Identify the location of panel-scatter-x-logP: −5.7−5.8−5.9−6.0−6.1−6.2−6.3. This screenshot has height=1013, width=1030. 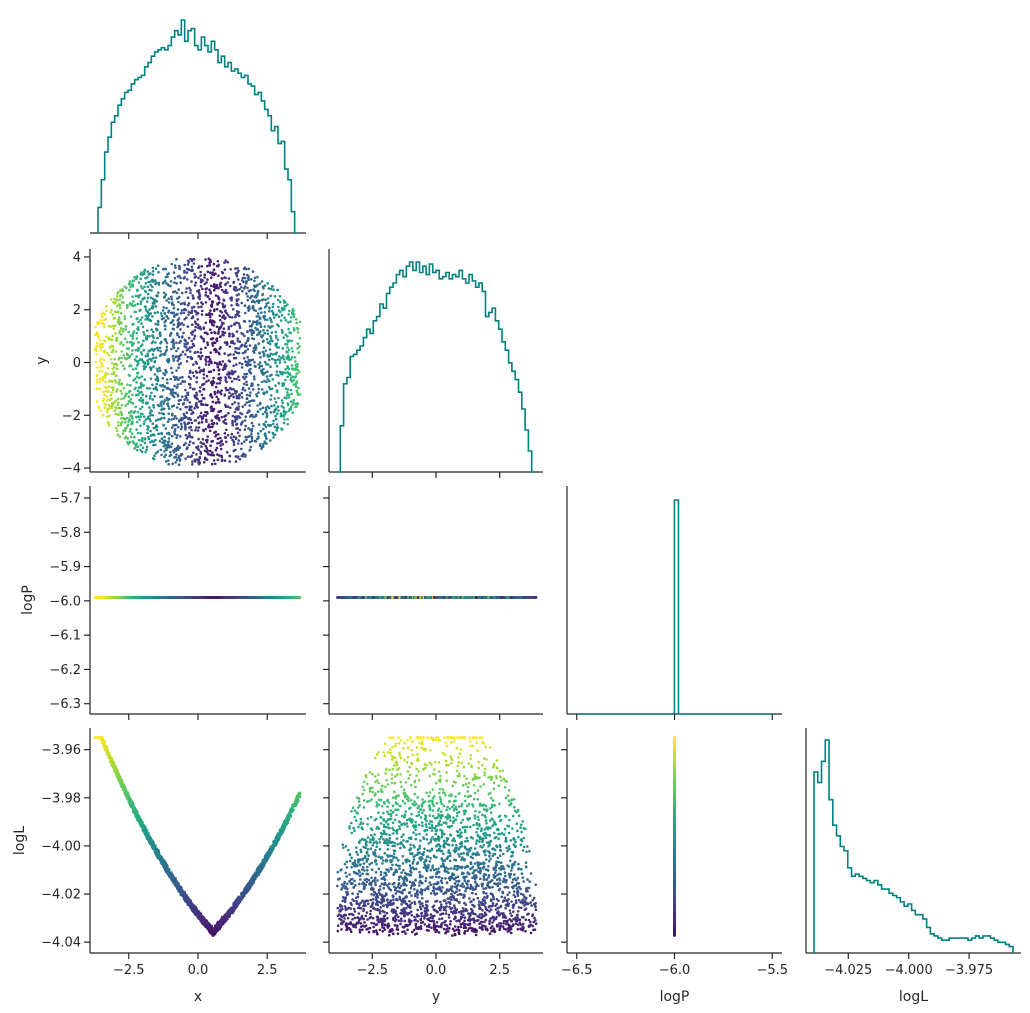
(177, 603).